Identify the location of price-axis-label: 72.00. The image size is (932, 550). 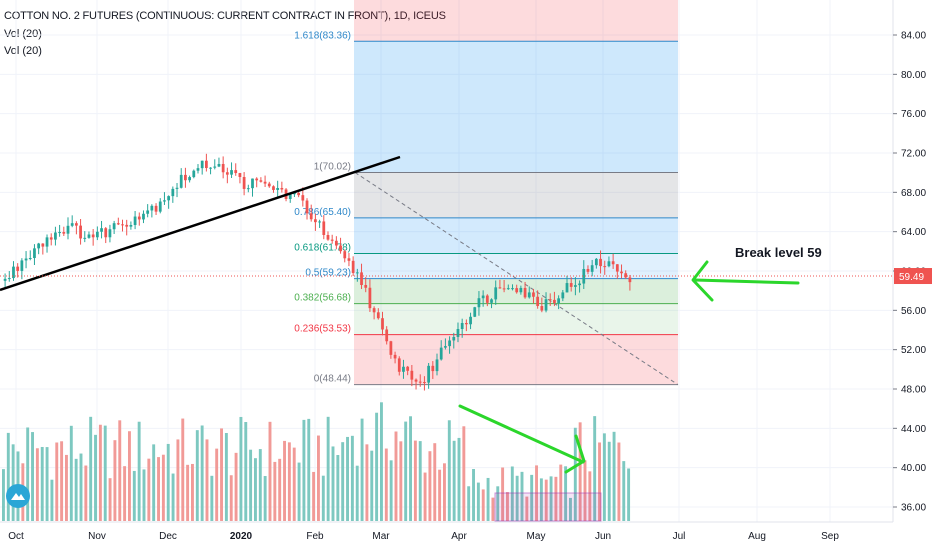
(913, 154).